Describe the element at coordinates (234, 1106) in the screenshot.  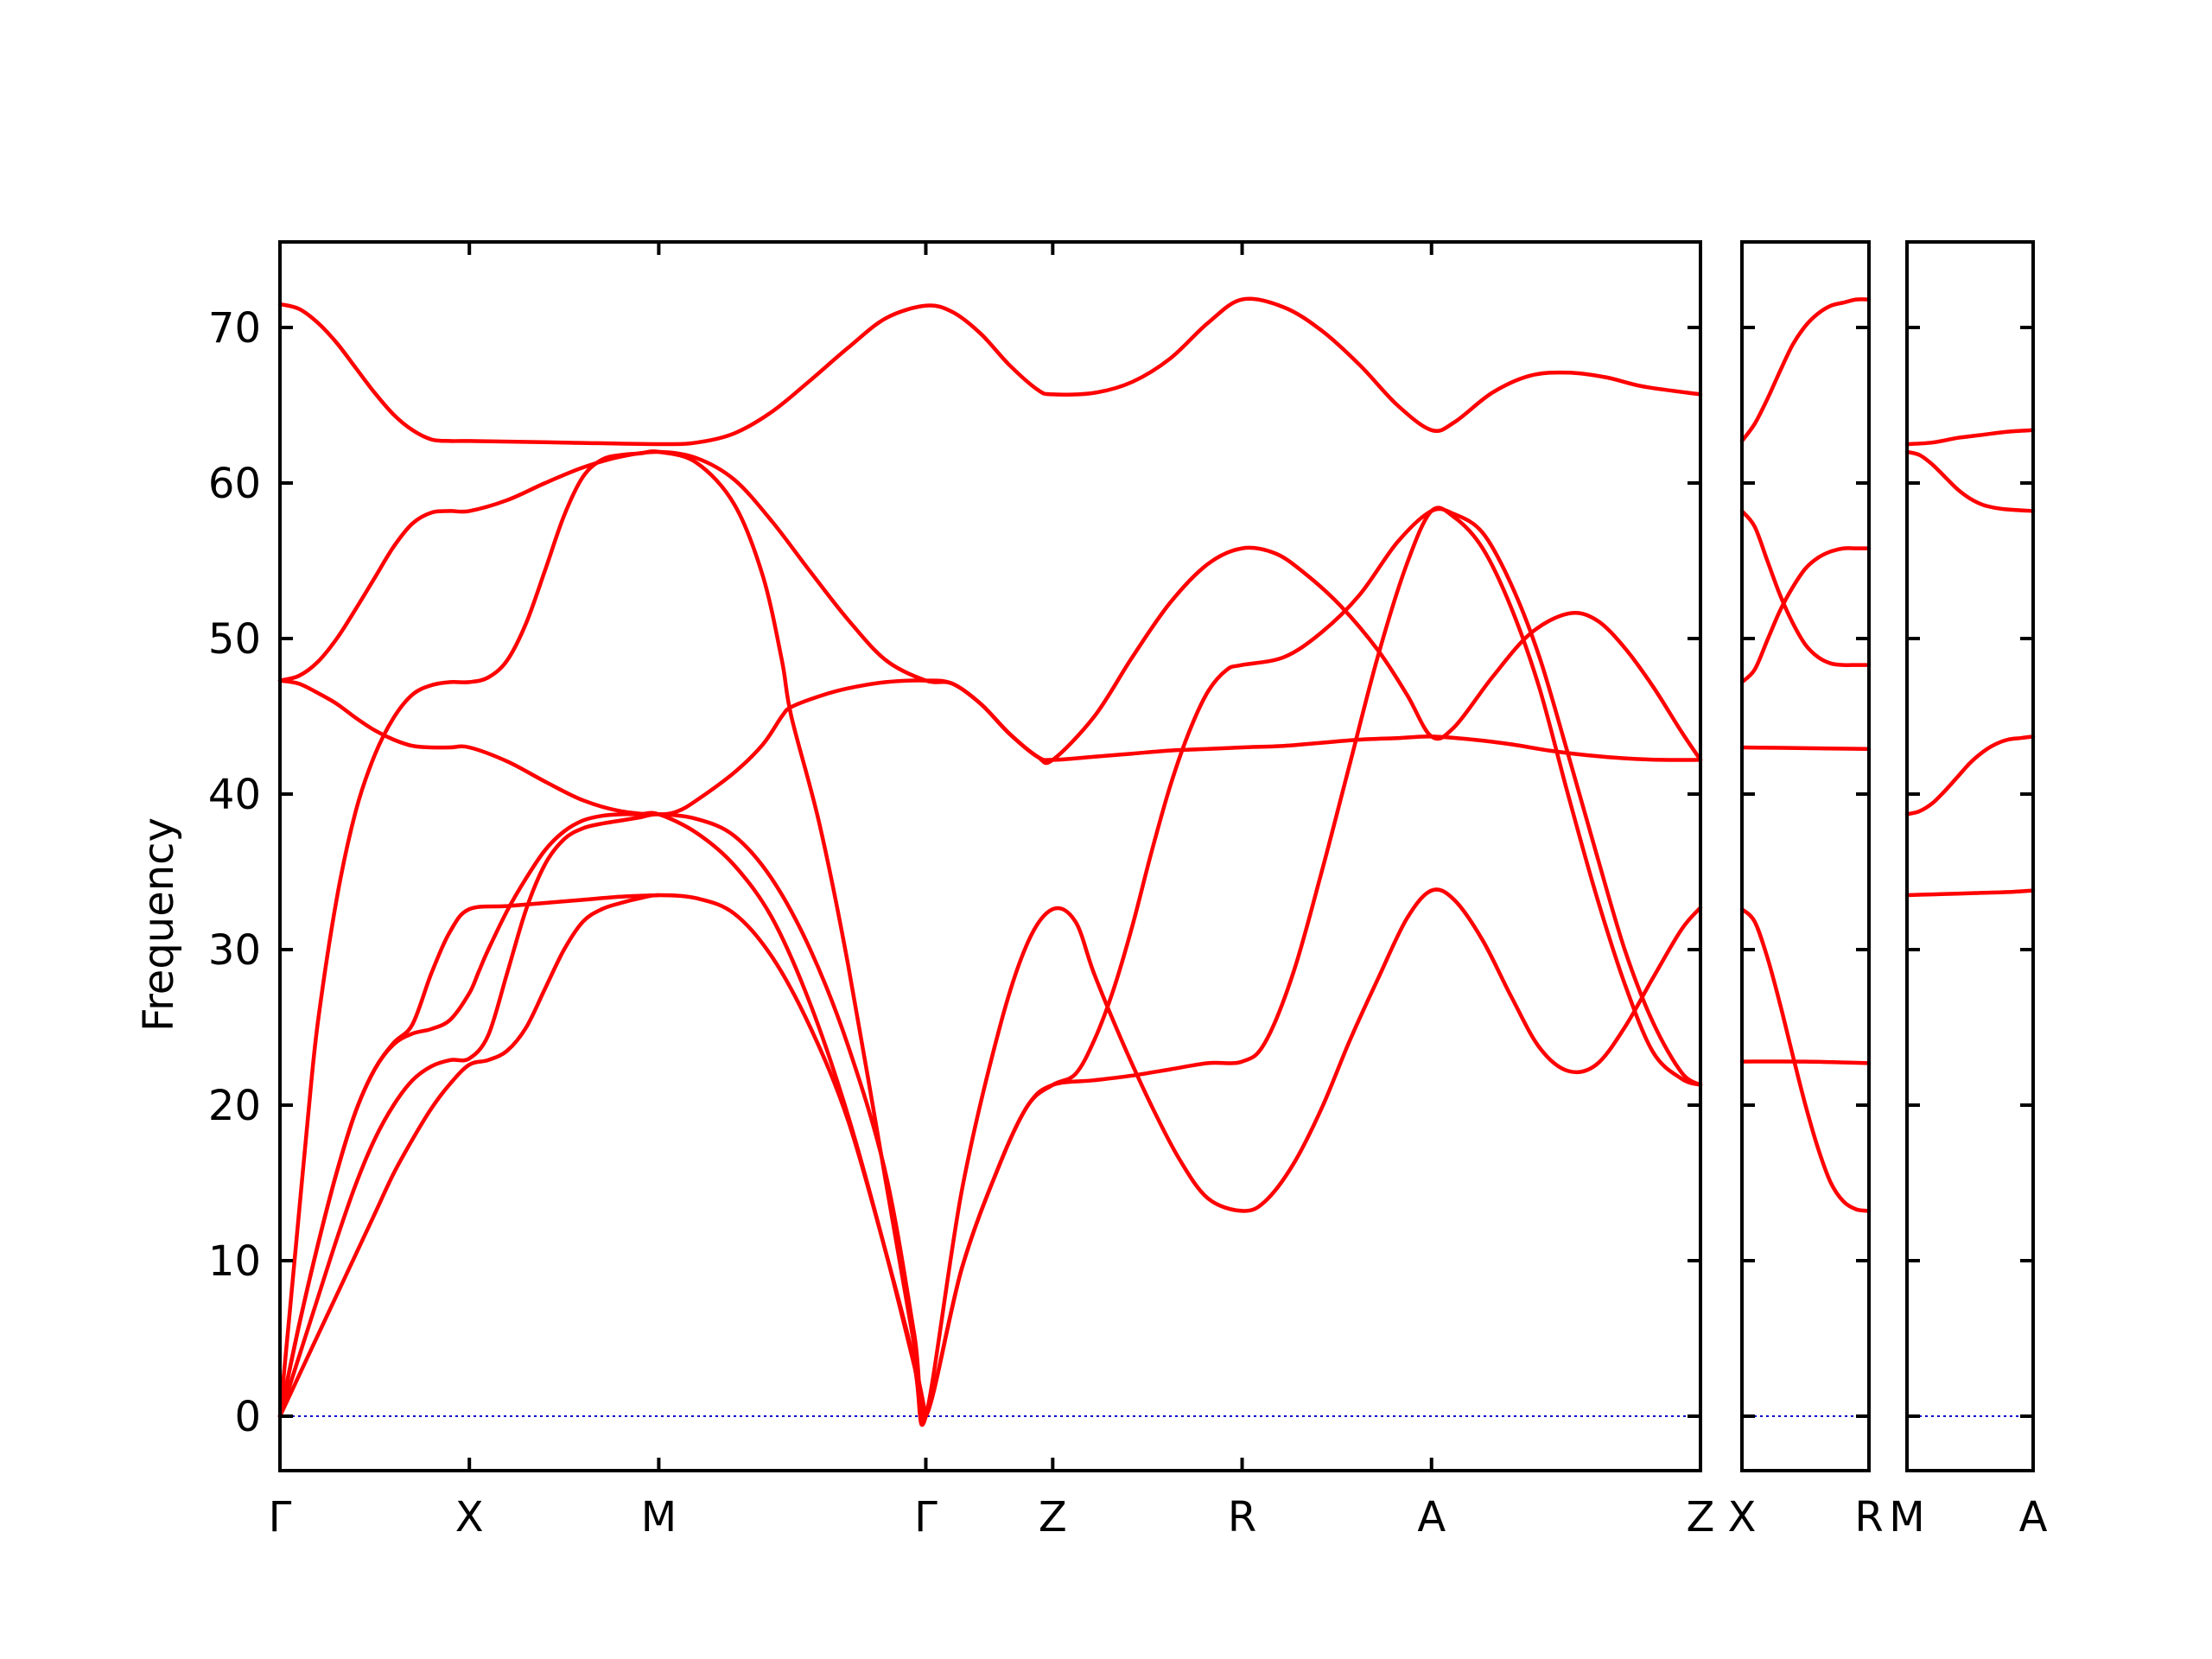
I see `y-tick-label: 20` at that location.